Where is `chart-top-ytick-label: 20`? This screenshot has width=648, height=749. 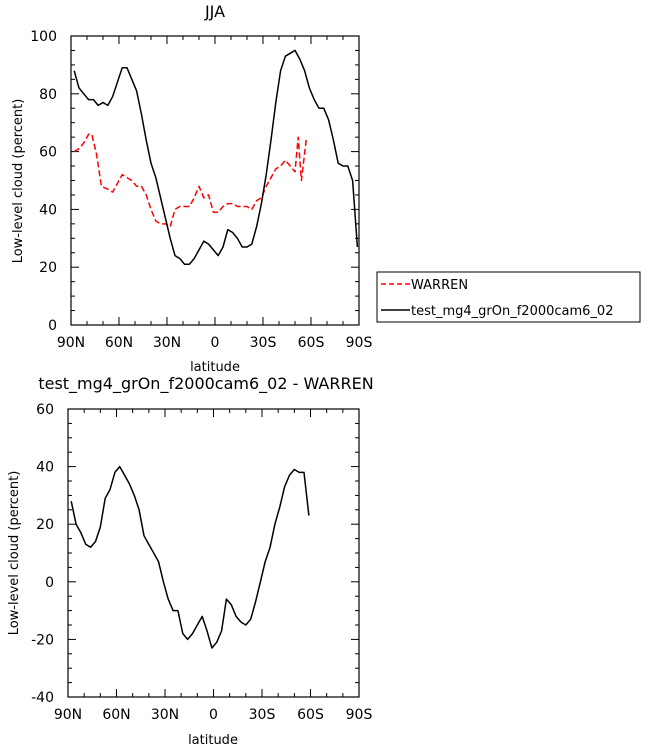
chart-top-ytick-label: 20 is located at coordinates (48, 268).